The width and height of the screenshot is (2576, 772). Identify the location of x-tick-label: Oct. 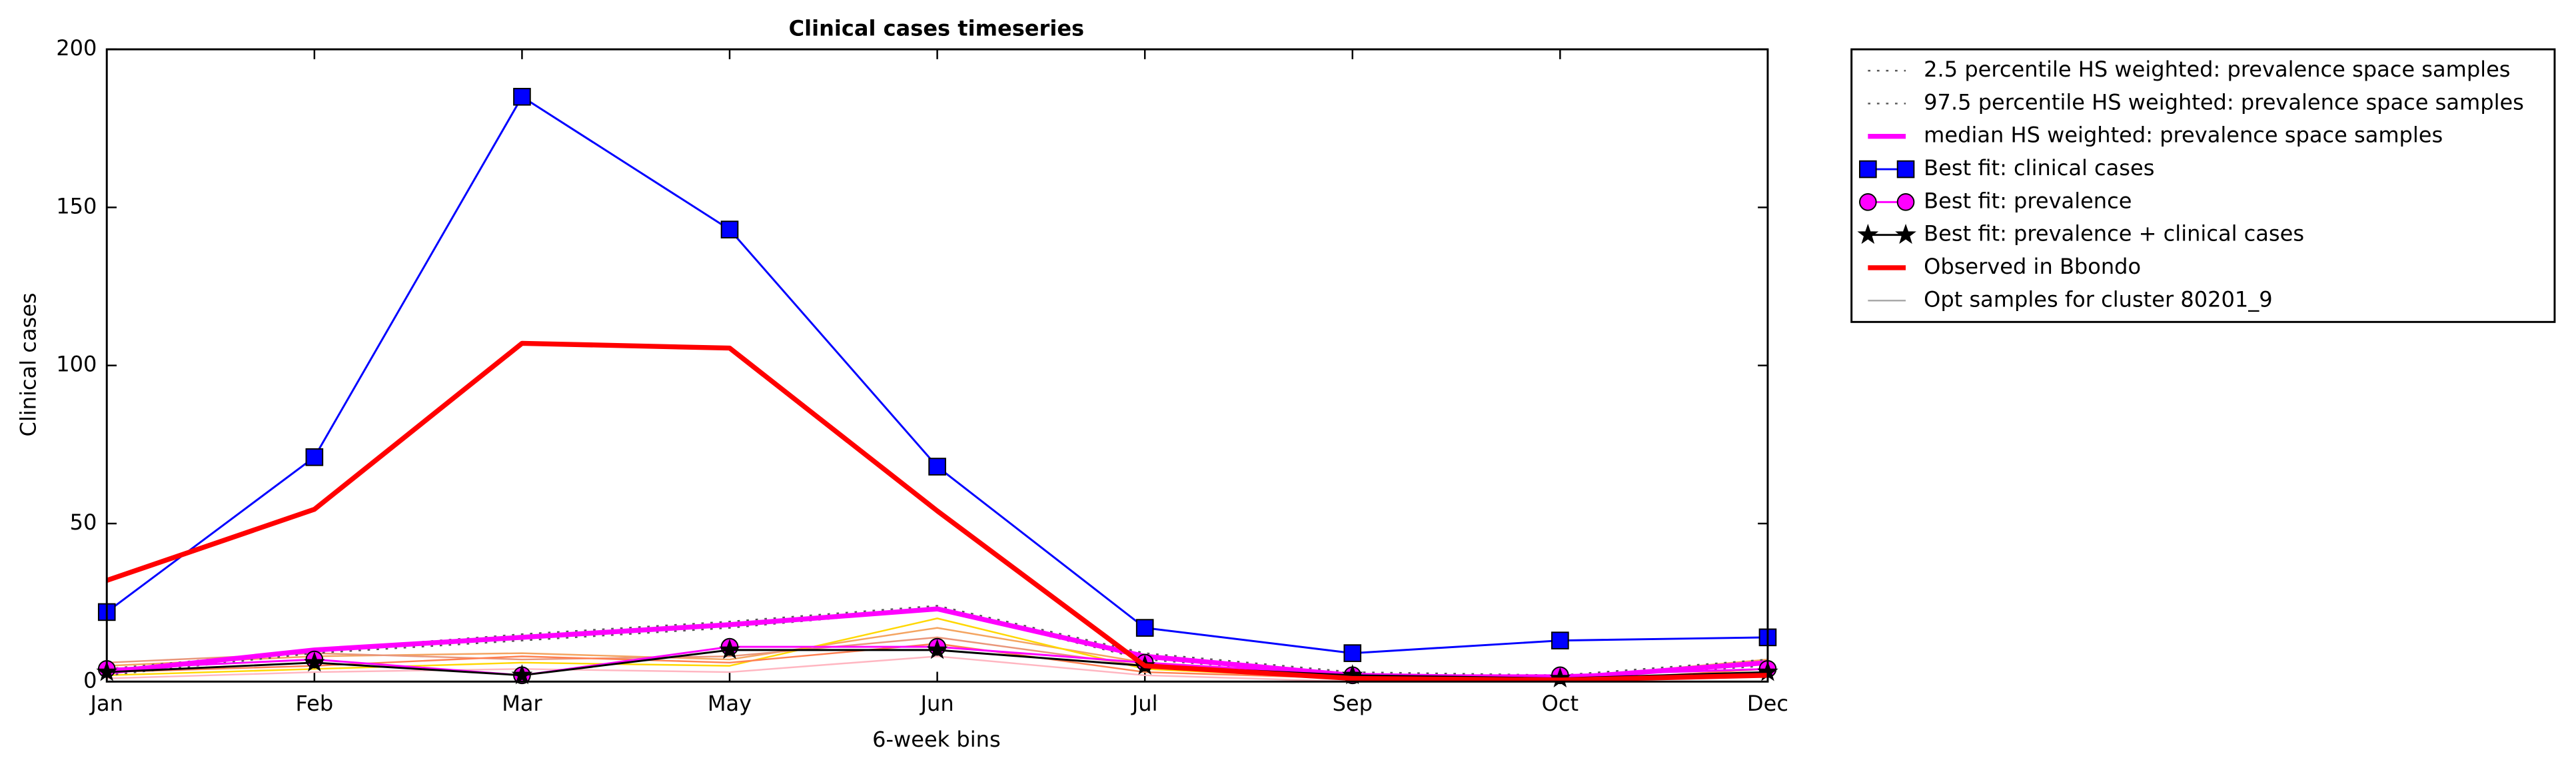
(1560, 703).